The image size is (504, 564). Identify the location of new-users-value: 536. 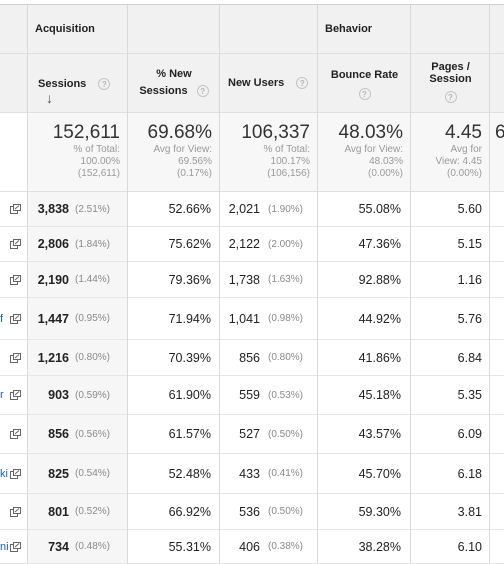
(249, 511).